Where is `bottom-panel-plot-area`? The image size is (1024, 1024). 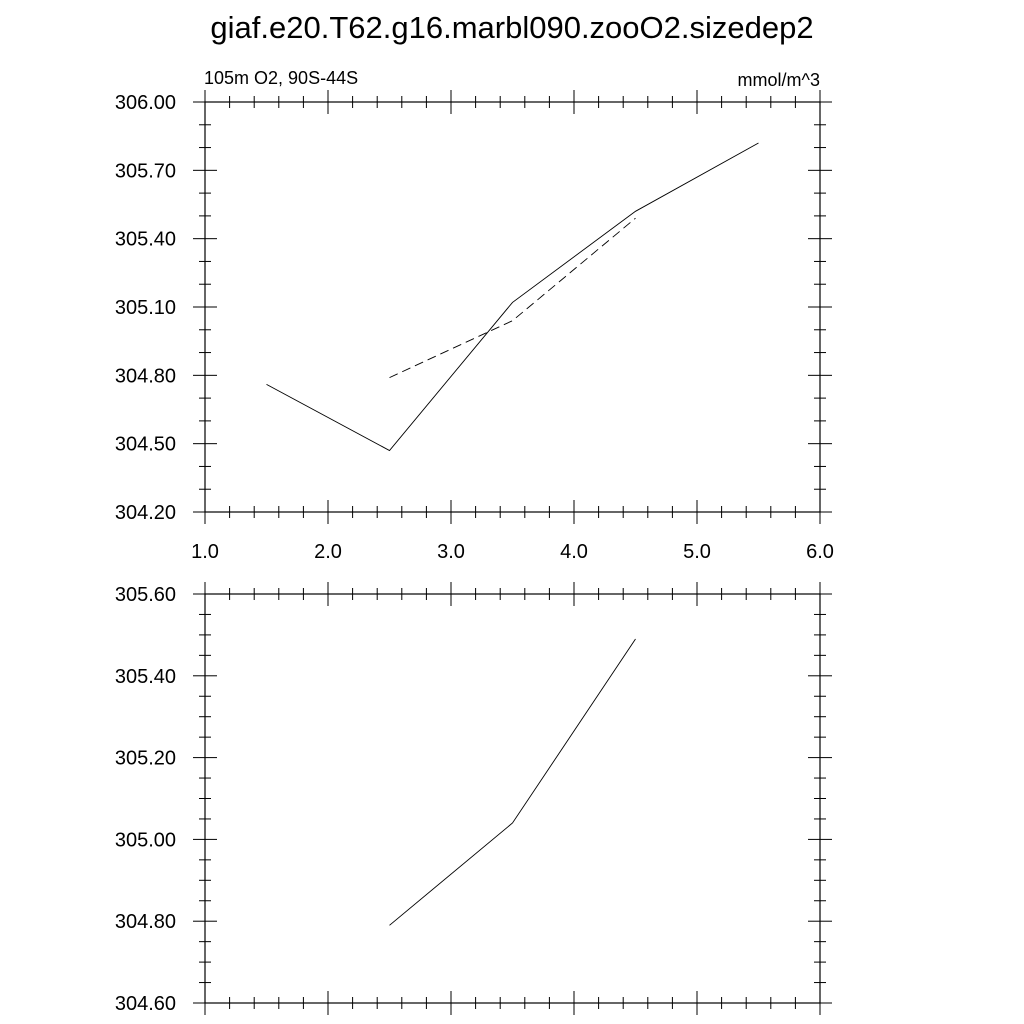 bottom-panel-plot-area is located at coordinates (512, 782).